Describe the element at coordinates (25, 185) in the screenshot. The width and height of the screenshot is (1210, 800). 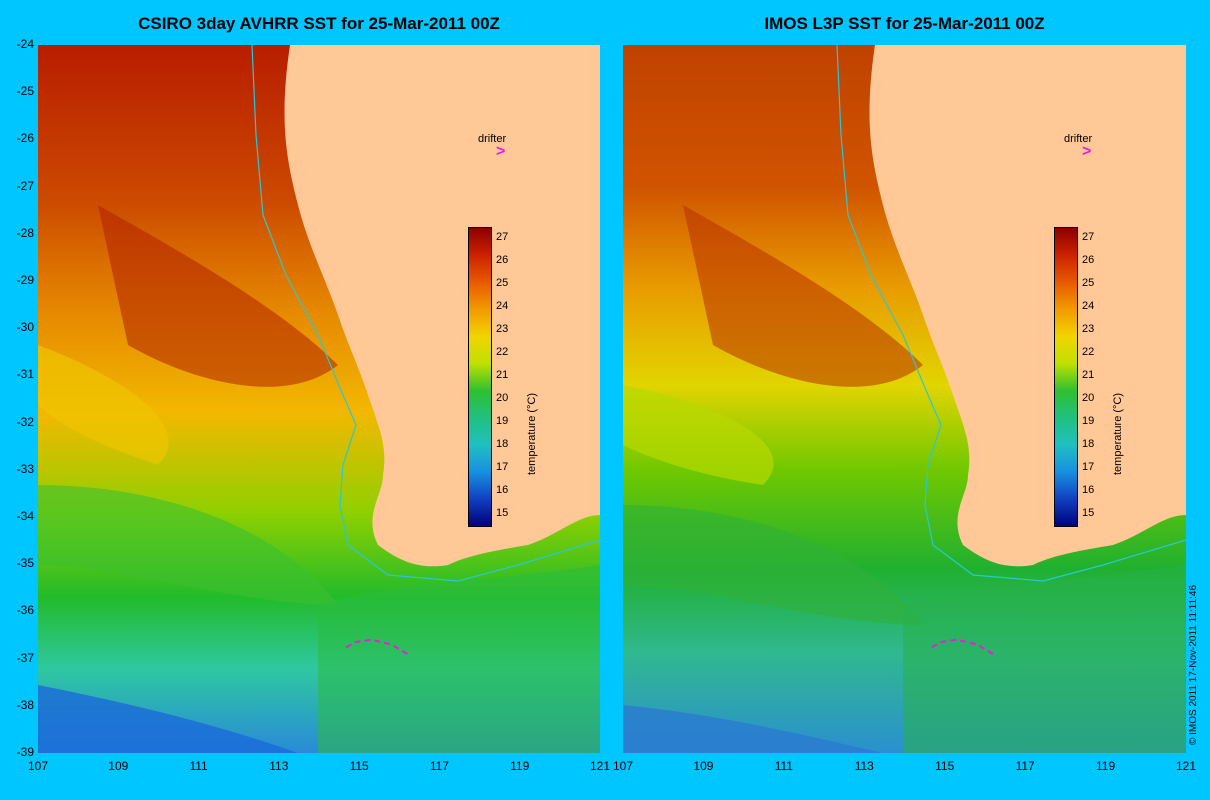
I see `y-tick-label: -27` at that location.